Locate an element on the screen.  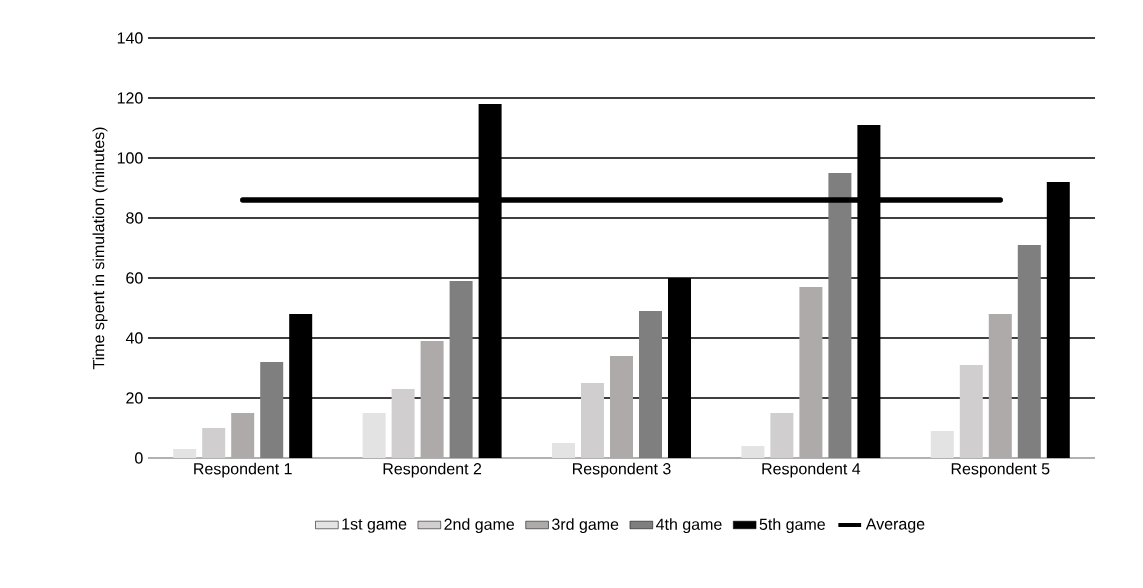
y-tick-label: 120 is located at coordinates (130, 98).